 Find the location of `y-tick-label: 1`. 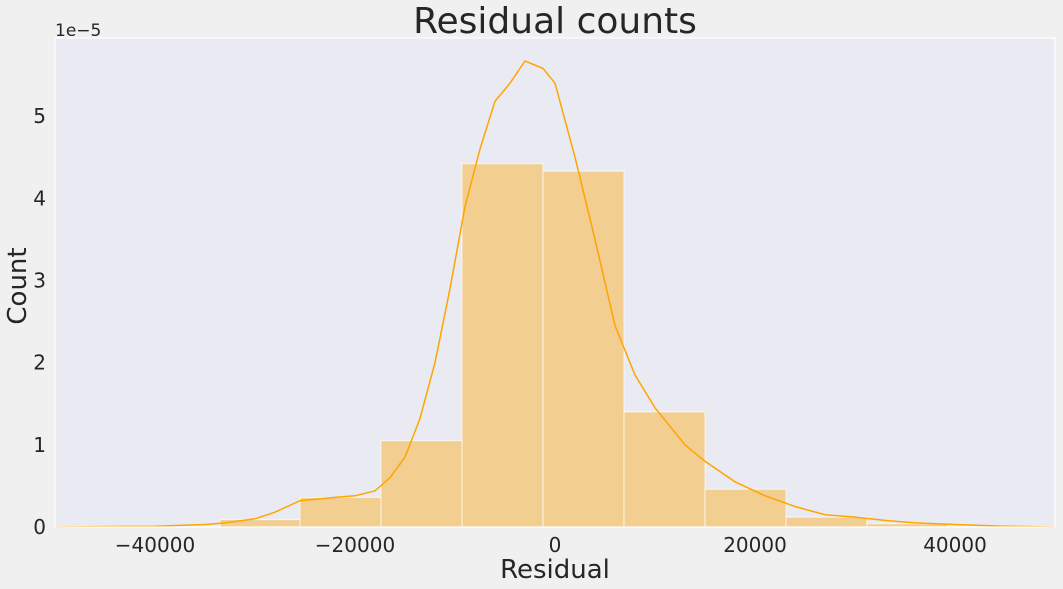

y-tick-label: 1 is located at coordinates (39, 445).